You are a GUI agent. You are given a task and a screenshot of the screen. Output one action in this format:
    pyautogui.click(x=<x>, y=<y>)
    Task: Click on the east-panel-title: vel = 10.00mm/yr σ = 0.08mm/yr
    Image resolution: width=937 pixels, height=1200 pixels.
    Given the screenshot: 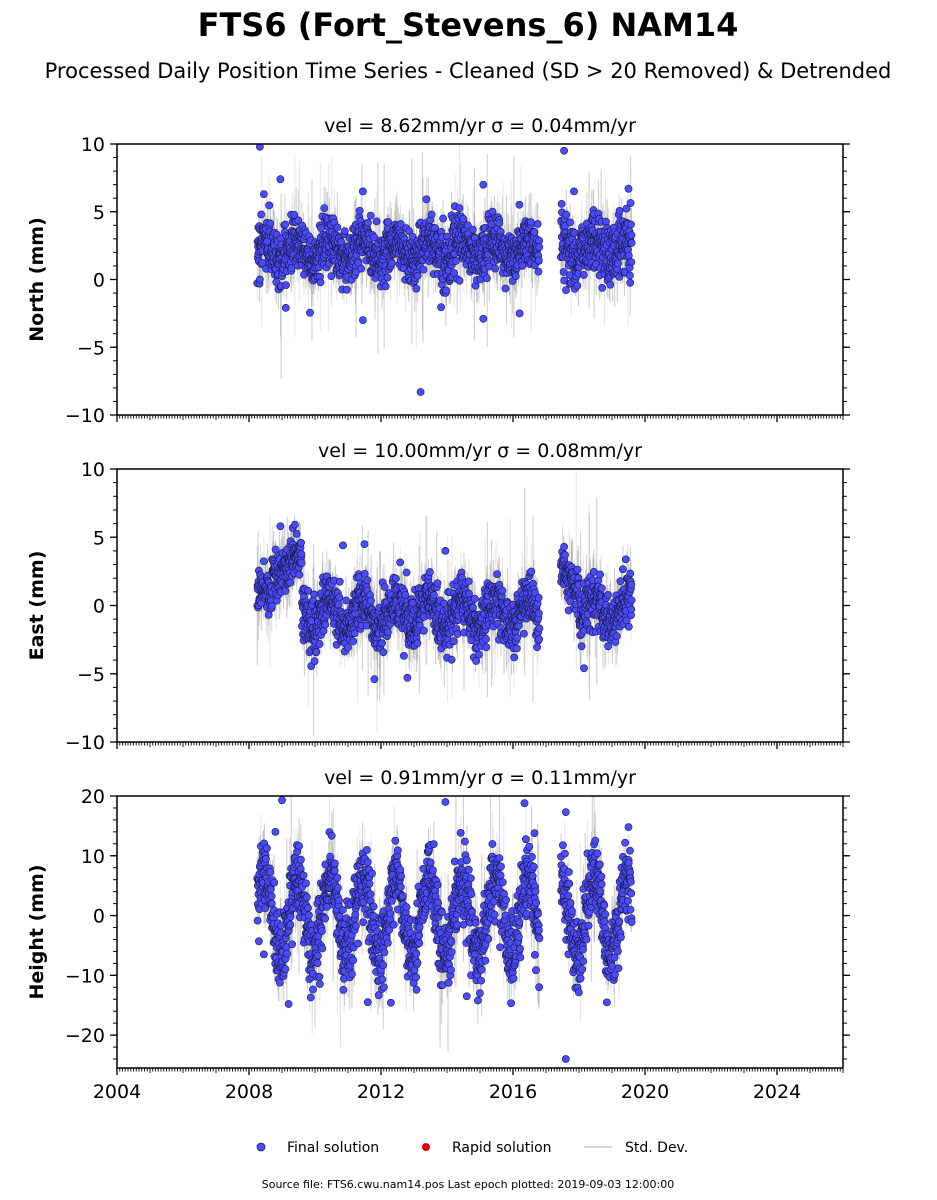 What is the action you would take?
    pyautogui.click(x=480, y=451)
    